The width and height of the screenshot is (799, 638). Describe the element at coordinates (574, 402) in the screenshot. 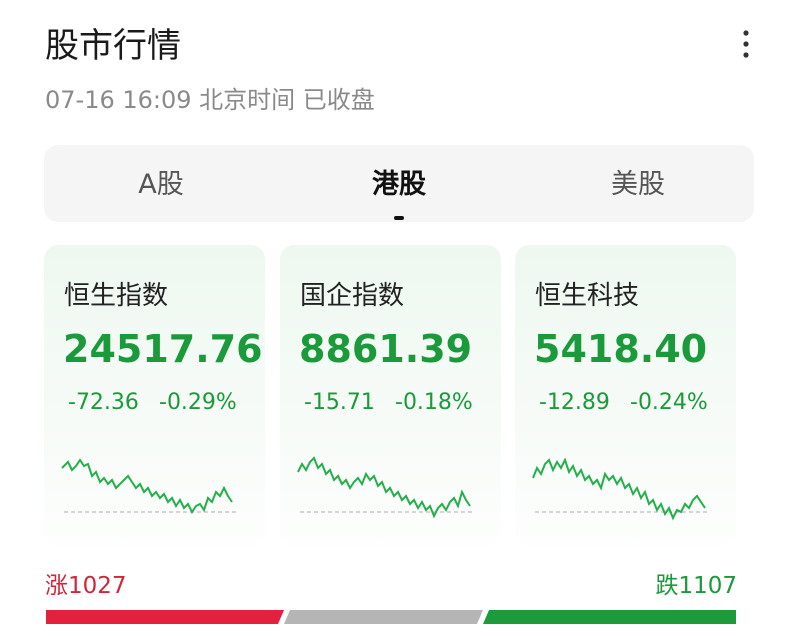

I see `index-change: -12.89` at that location.